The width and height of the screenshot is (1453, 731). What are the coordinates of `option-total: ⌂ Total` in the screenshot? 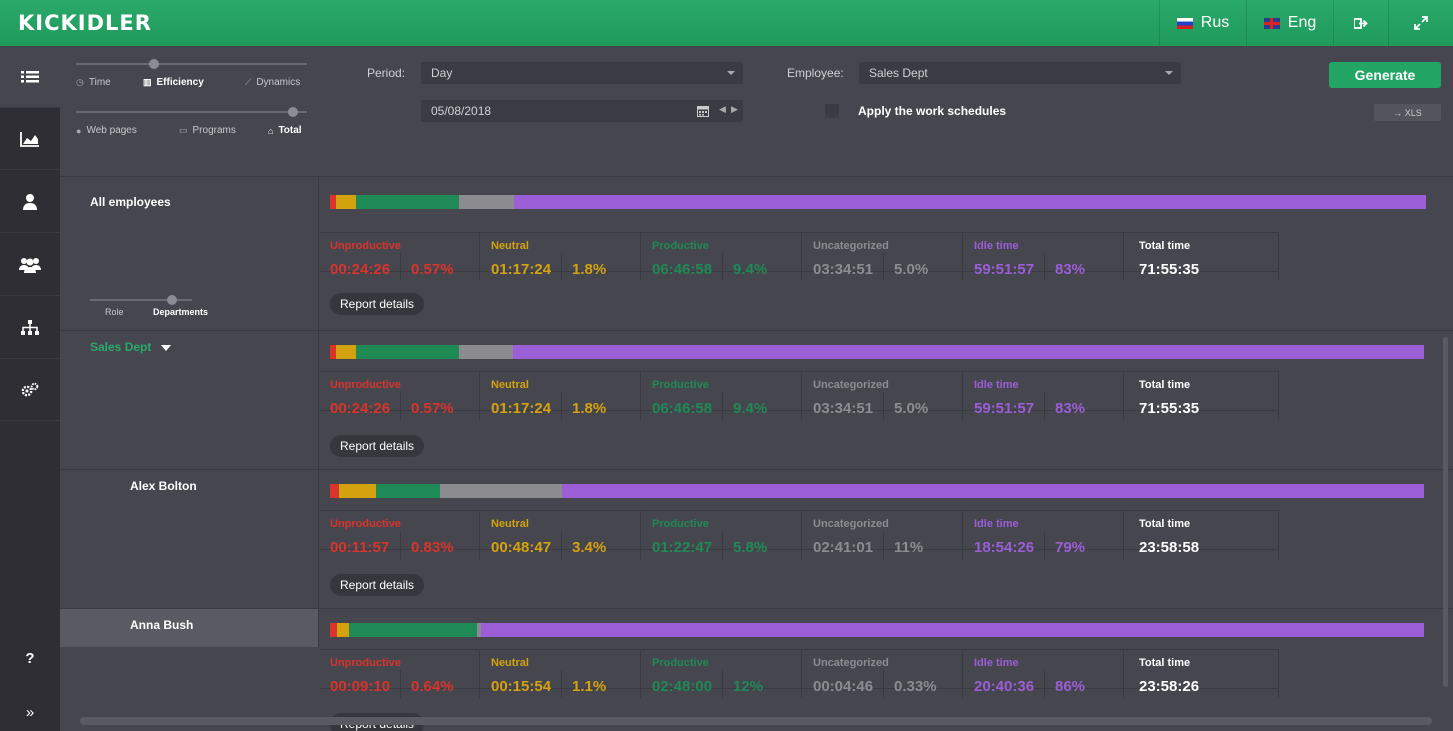 It's located at (285, 130).